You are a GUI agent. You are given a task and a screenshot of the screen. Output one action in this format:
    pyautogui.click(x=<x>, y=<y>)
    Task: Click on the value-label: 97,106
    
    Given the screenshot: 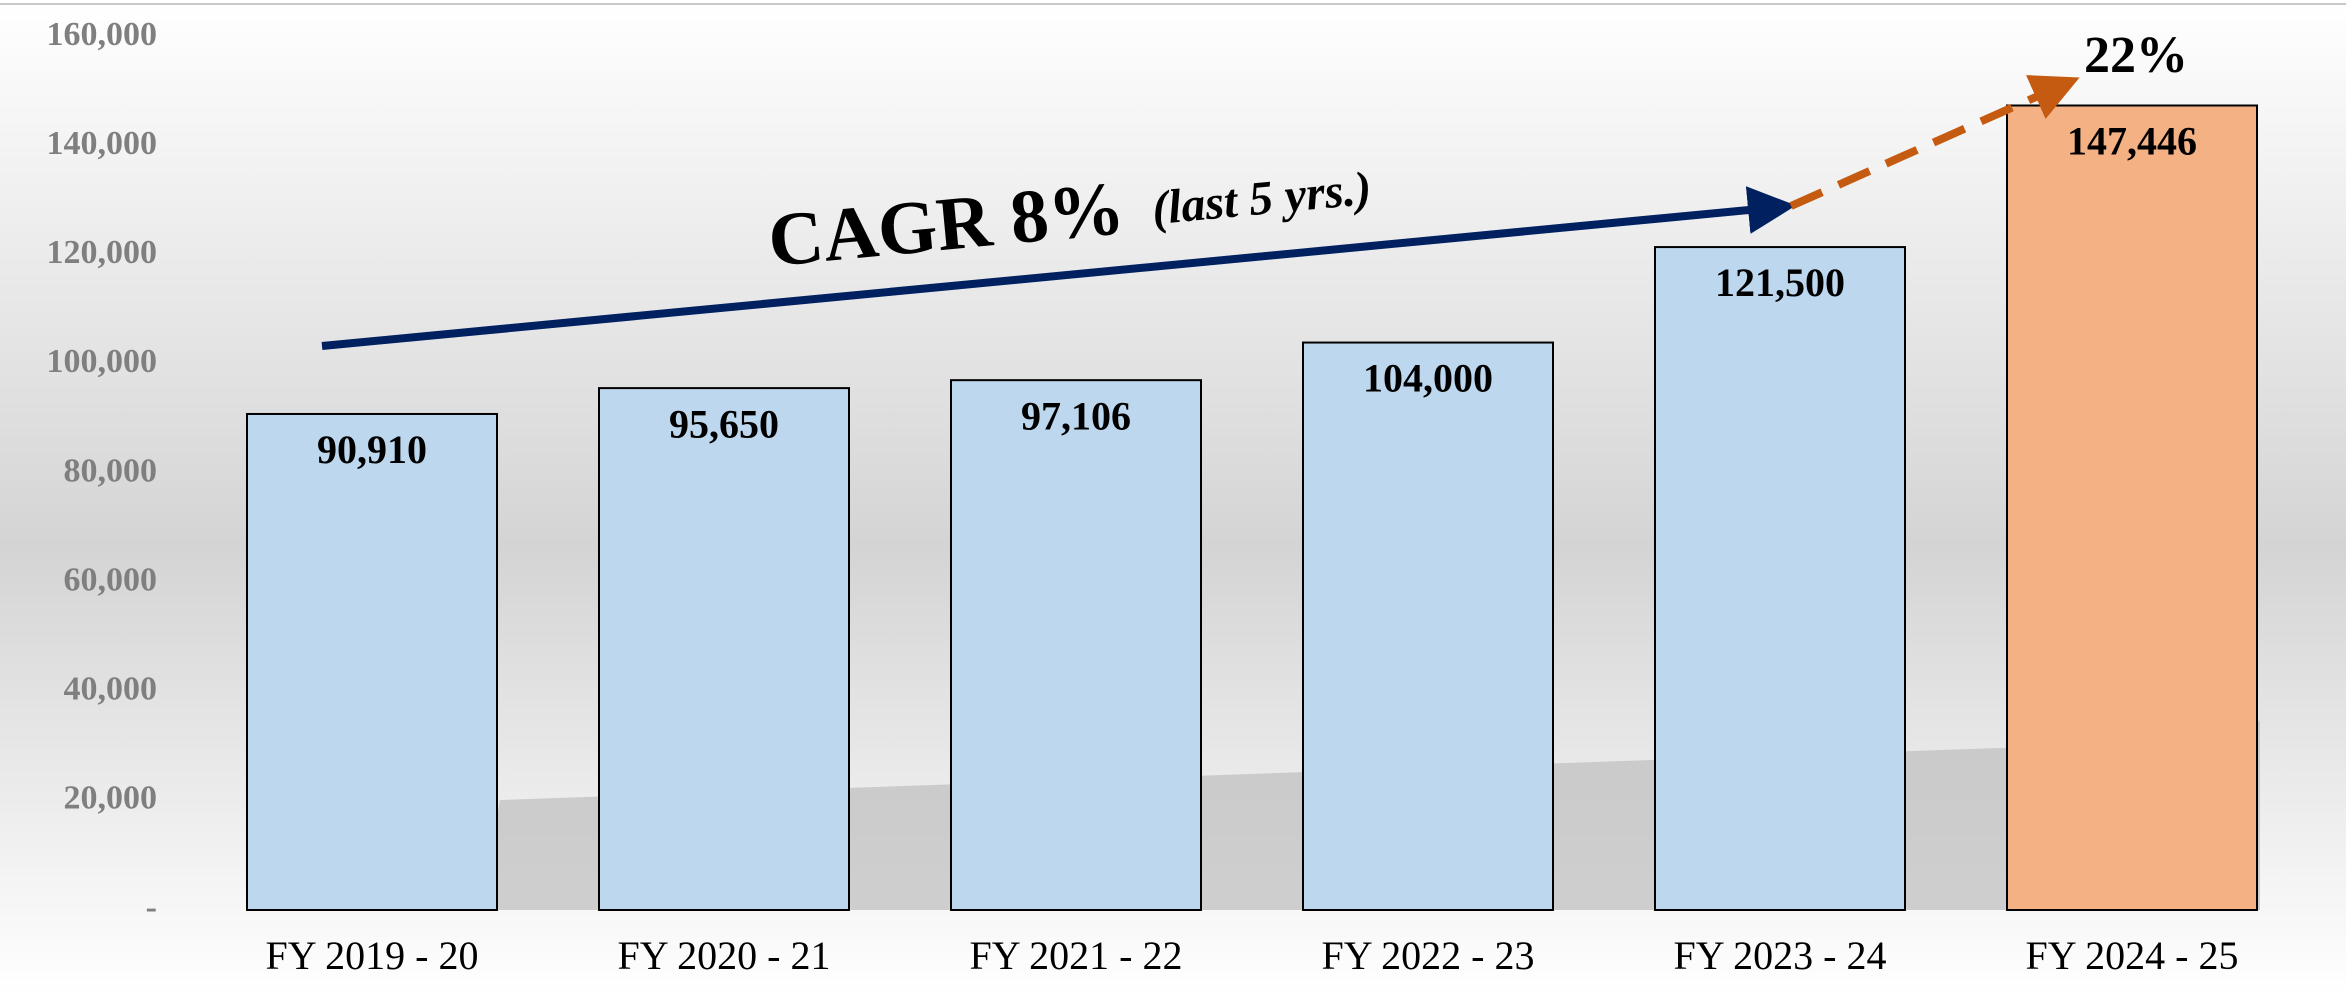 What is the action you would take?
    pyautogui.click(x=1076, y=415)
    